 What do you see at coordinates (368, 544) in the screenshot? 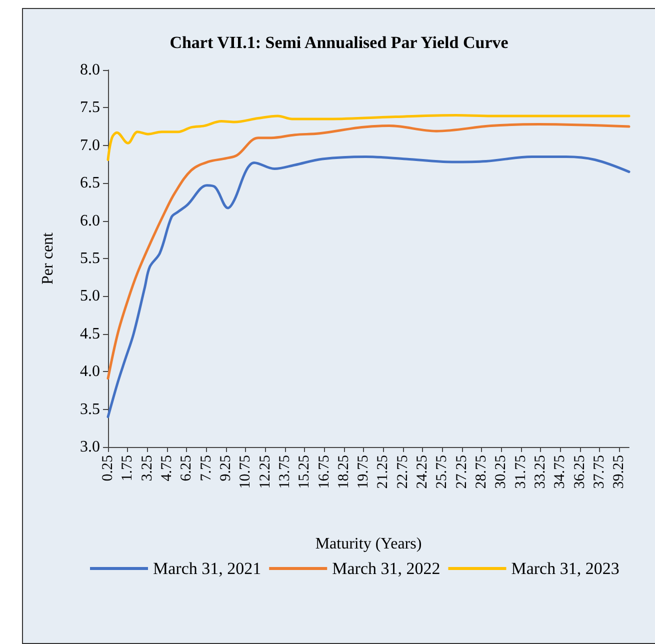
I see `x-axis-title: Maturity (Years)` at bounding box center [368, 544].